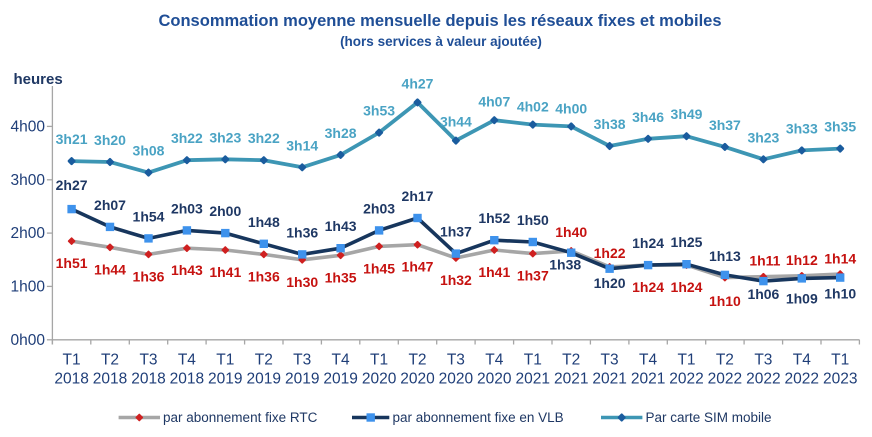 The height and width of the screenshot is (437, 872). What do you see at coordinates (302, 378) in the screenshot?
I see `svg-text: 2019` at bounding box center [302, 378].